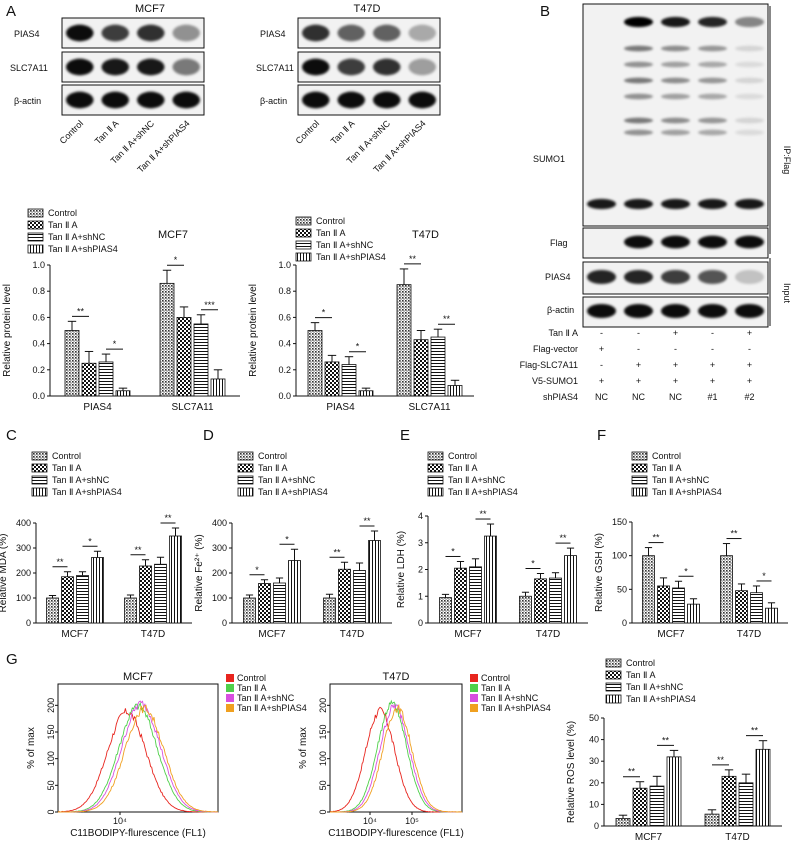 This screenshot has height=849, width=794. What do you see at coordinates (72, 132) in the screenshot?
I see `lane-label: Control` at bounding box center [72, 132].